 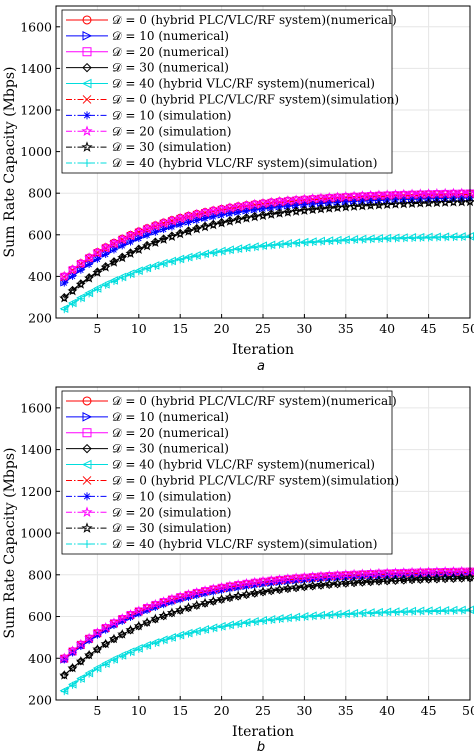 I want to click on y-tick-label: 1400, so click(x=36, y=449).